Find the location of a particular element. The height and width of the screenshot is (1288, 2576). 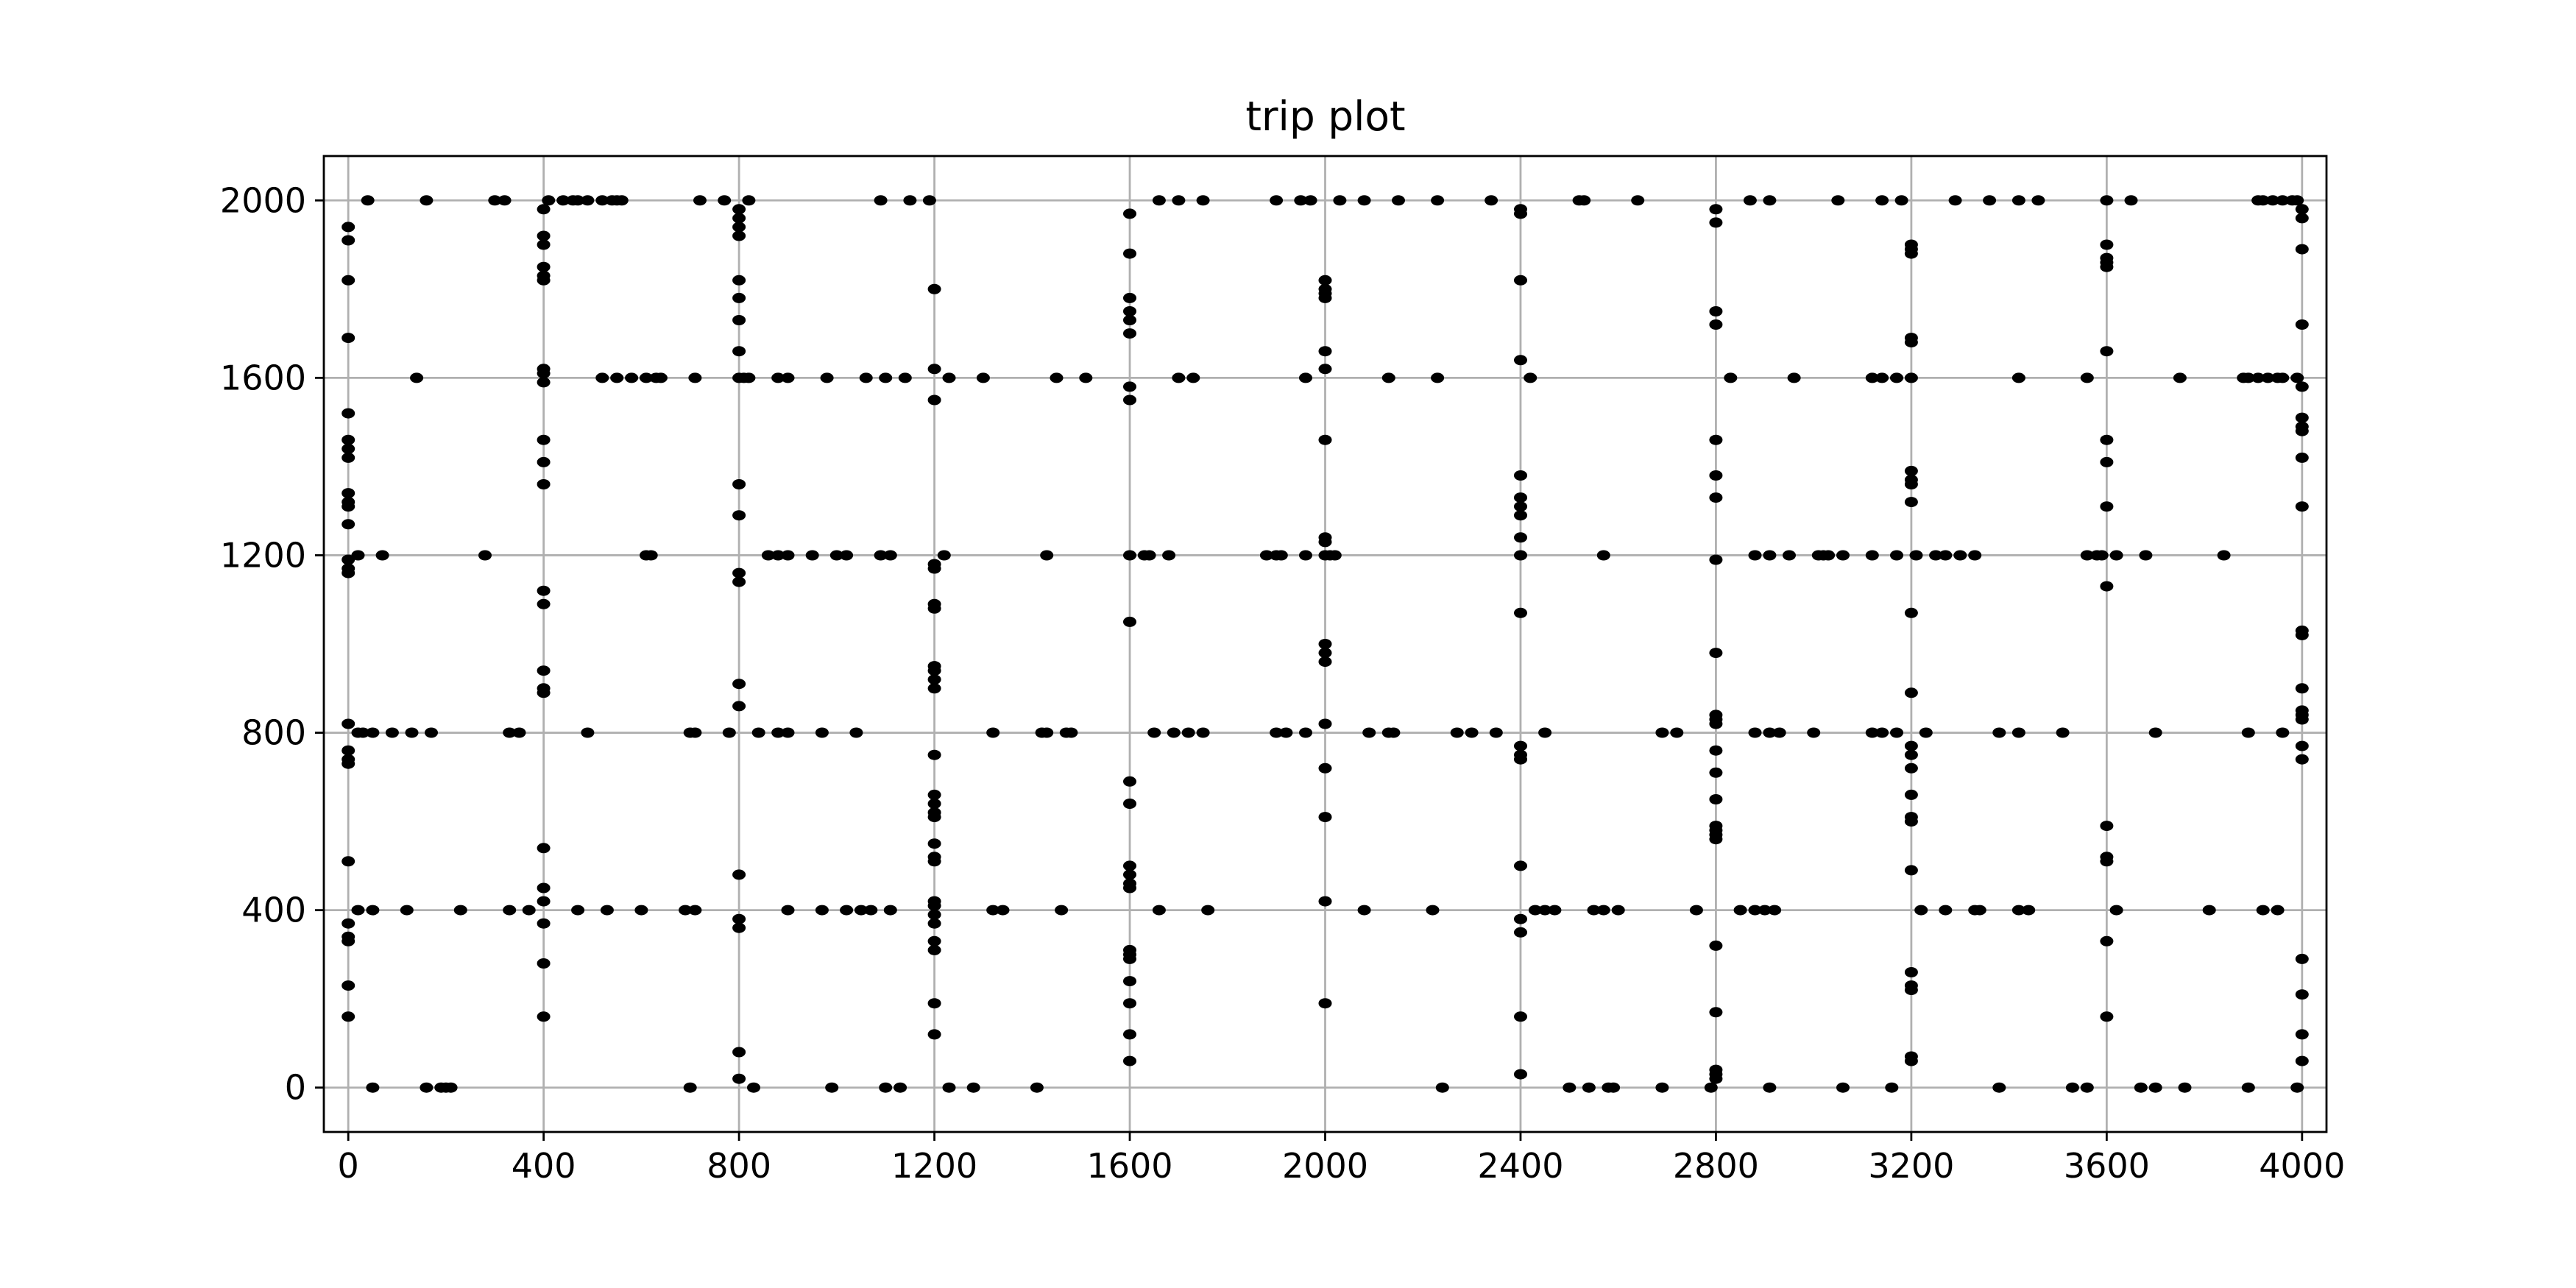

x-tick-label: 2800 is located at coordinates (1716, 1166).